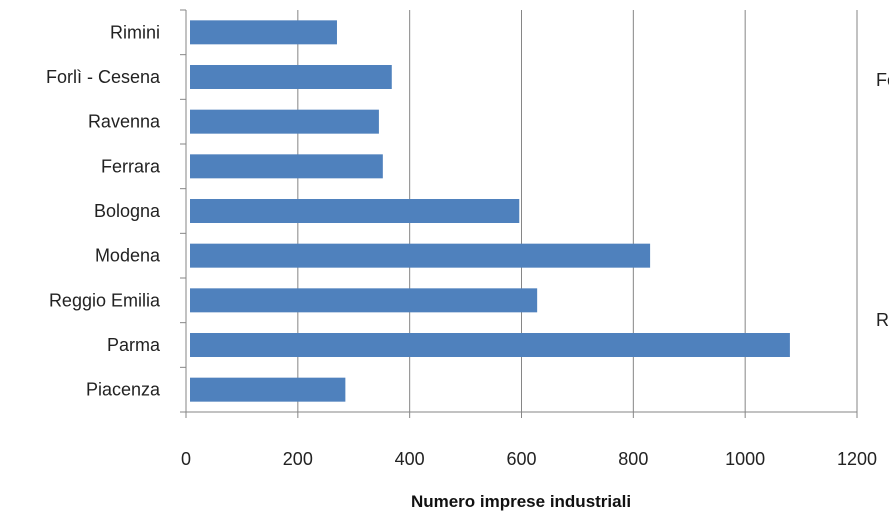  Describe the element at coordinates (882, 80) in the screenshot. I see `clipped-legend-text-1: Fo` at that location.